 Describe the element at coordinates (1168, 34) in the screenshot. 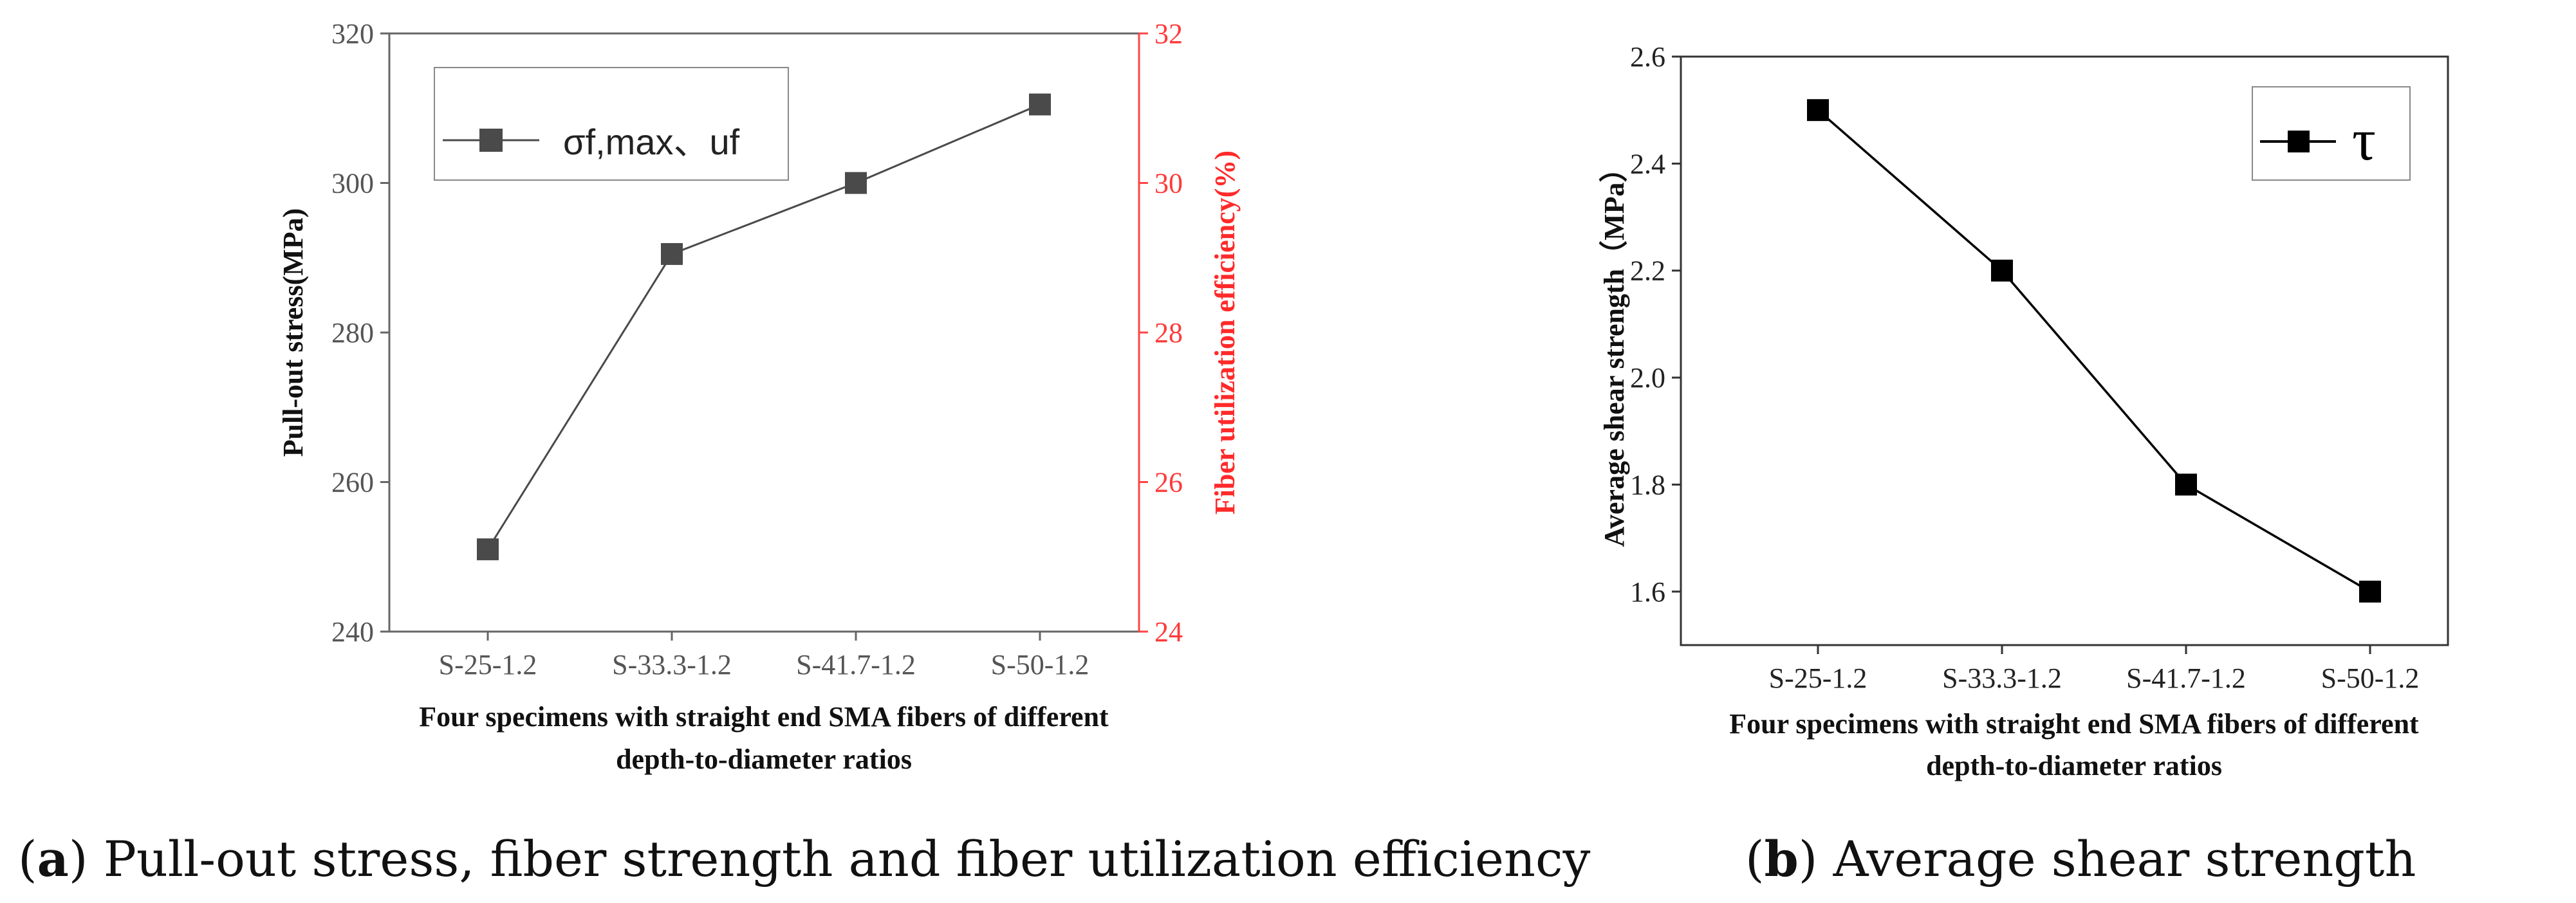

I see `chart-a-y2-tick-label: 32` at that location.